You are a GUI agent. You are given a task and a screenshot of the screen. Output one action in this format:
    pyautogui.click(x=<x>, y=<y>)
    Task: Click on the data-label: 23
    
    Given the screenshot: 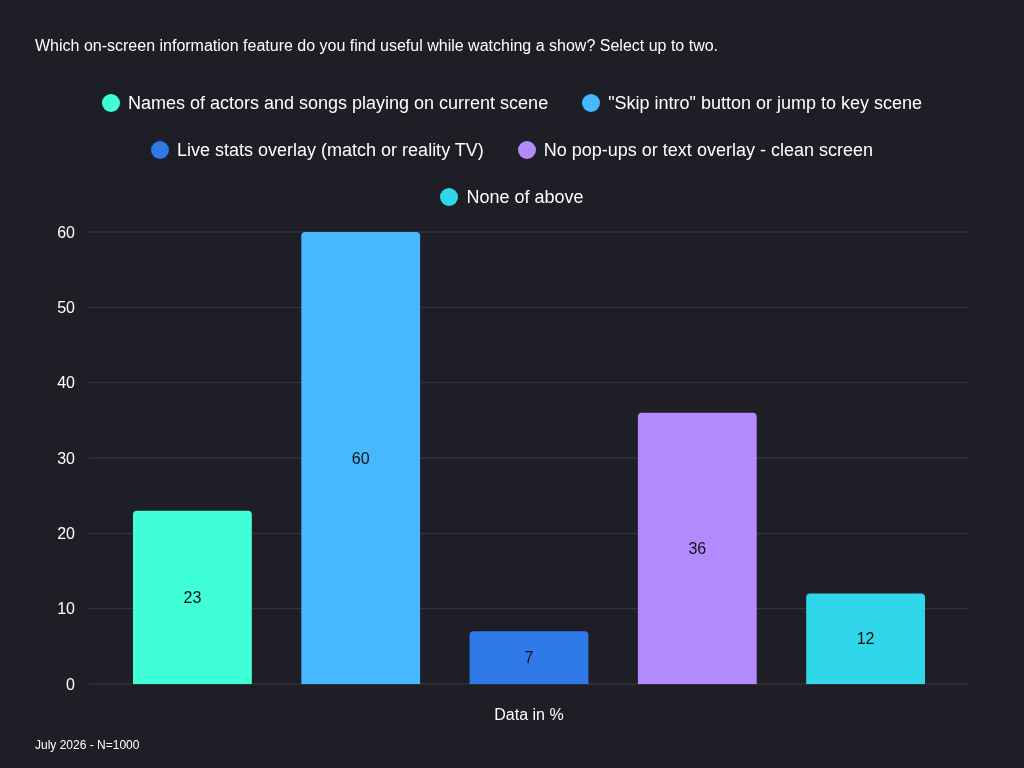 What is the action you would take?
    pyautogui.click(x=192, y=597)
    